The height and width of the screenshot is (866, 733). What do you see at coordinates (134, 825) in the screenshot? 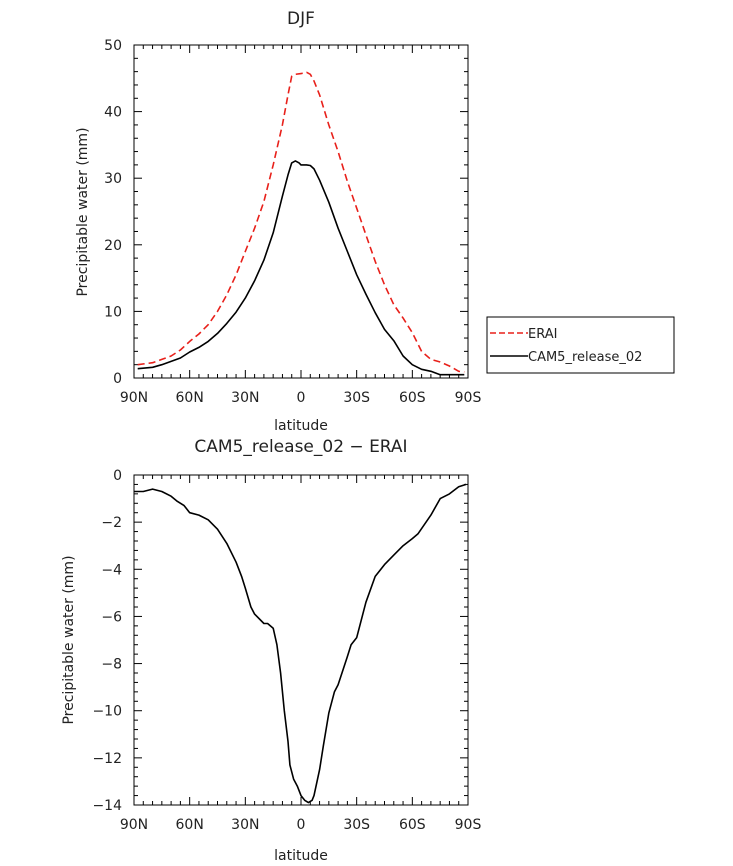
I see `bottom-x-tick-label: 90N` at bounding box center [134, 825].